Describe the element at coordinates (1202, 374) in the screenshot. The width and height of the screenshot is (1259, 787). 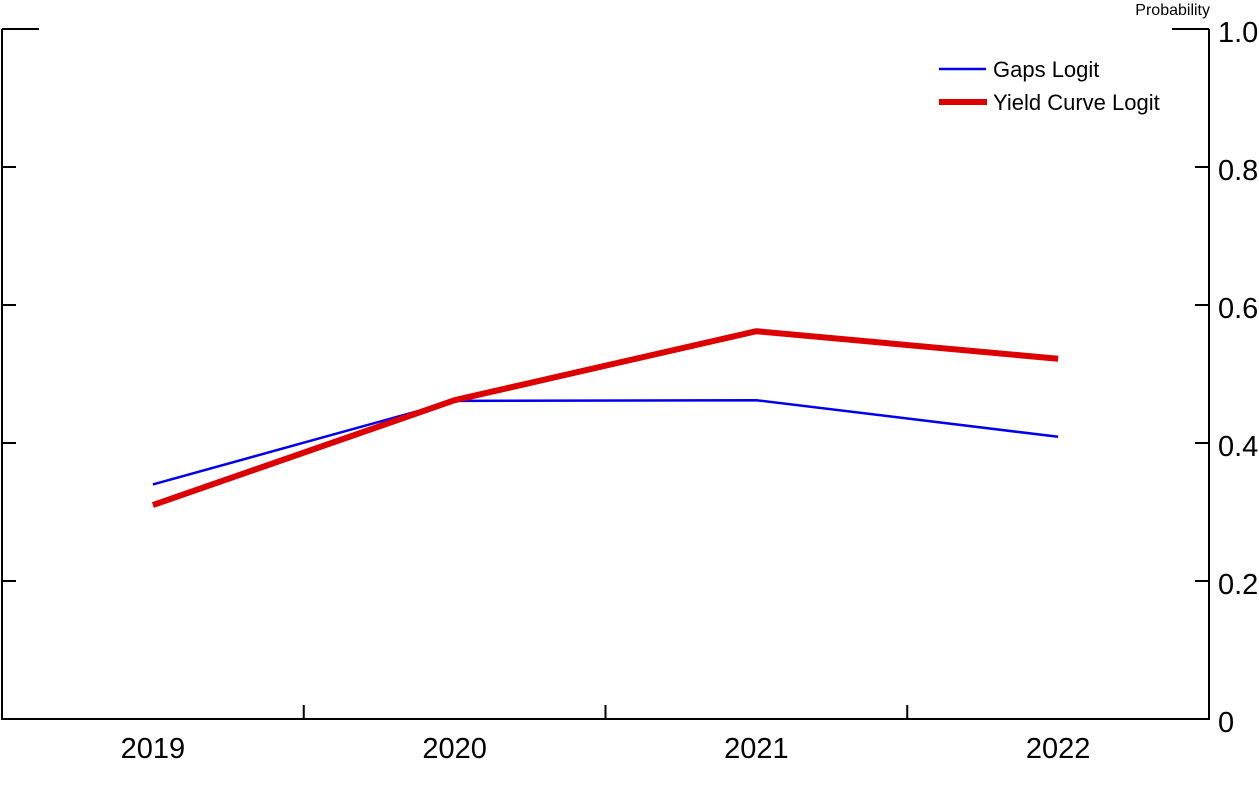
I see `right-axis-ticks` at that location.